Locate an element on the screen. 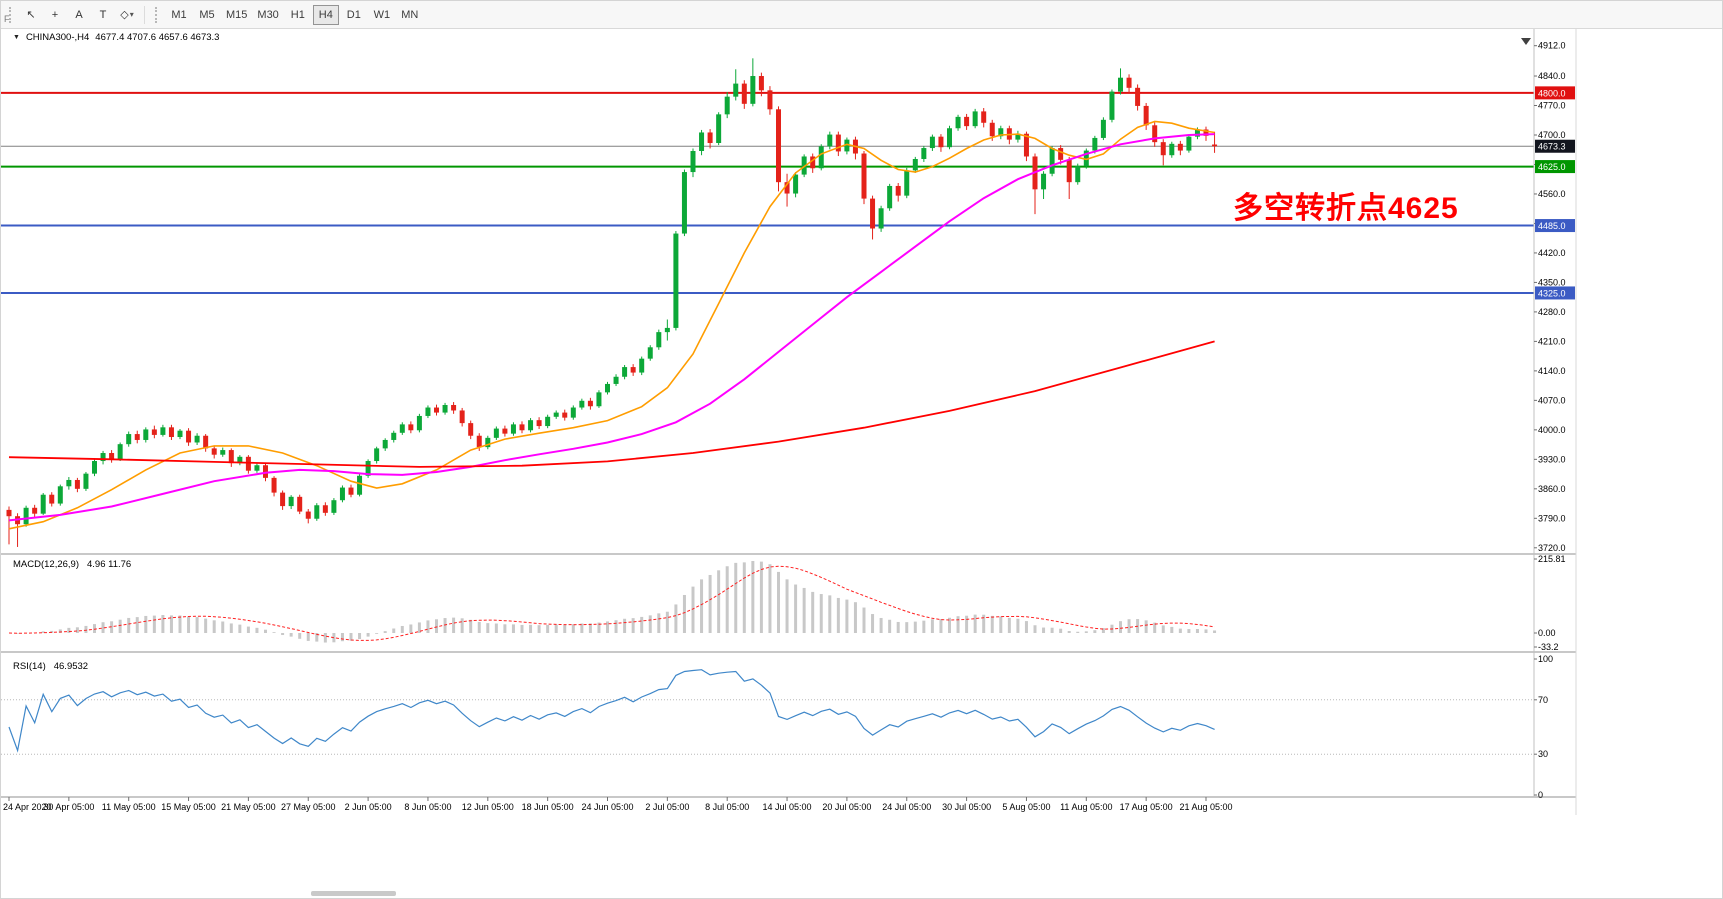  horizontal-scrollbar is located at coordinates (788, 893).